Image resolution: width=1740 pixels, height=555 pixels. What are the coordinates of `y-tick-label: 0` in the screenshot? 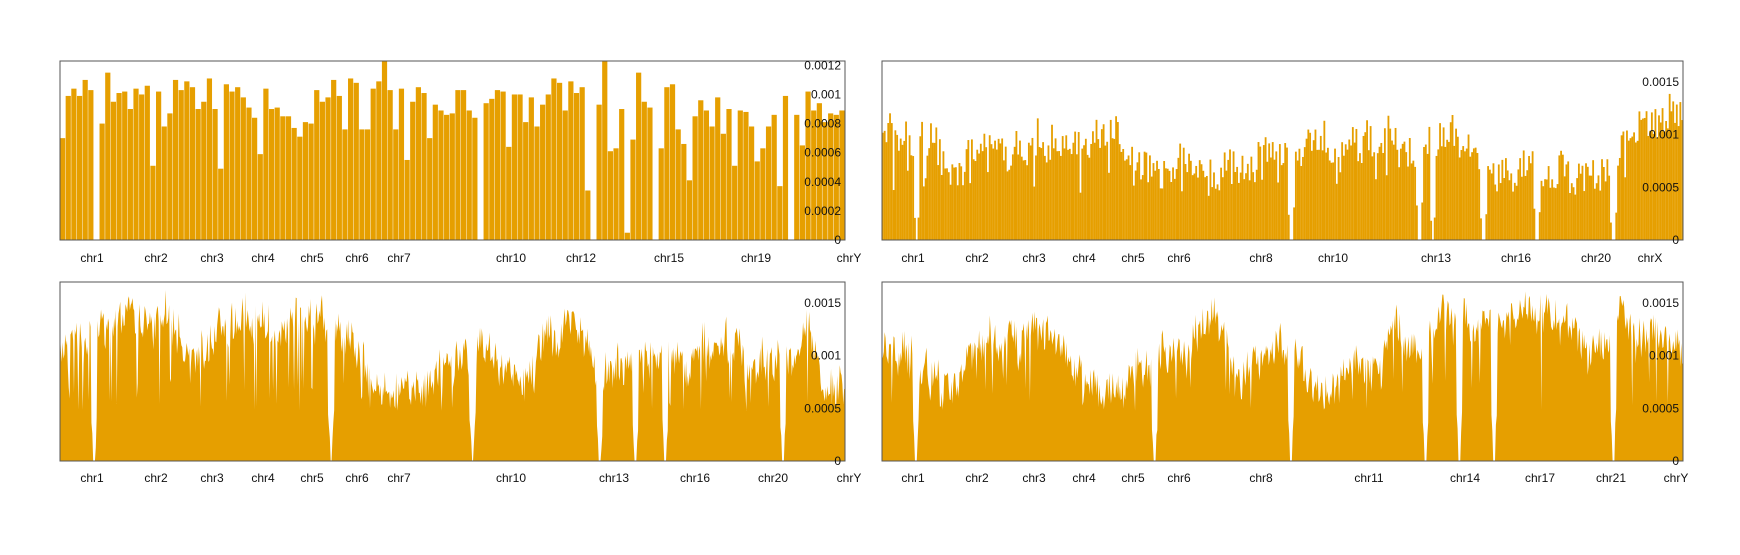 It's located at (837, 240).